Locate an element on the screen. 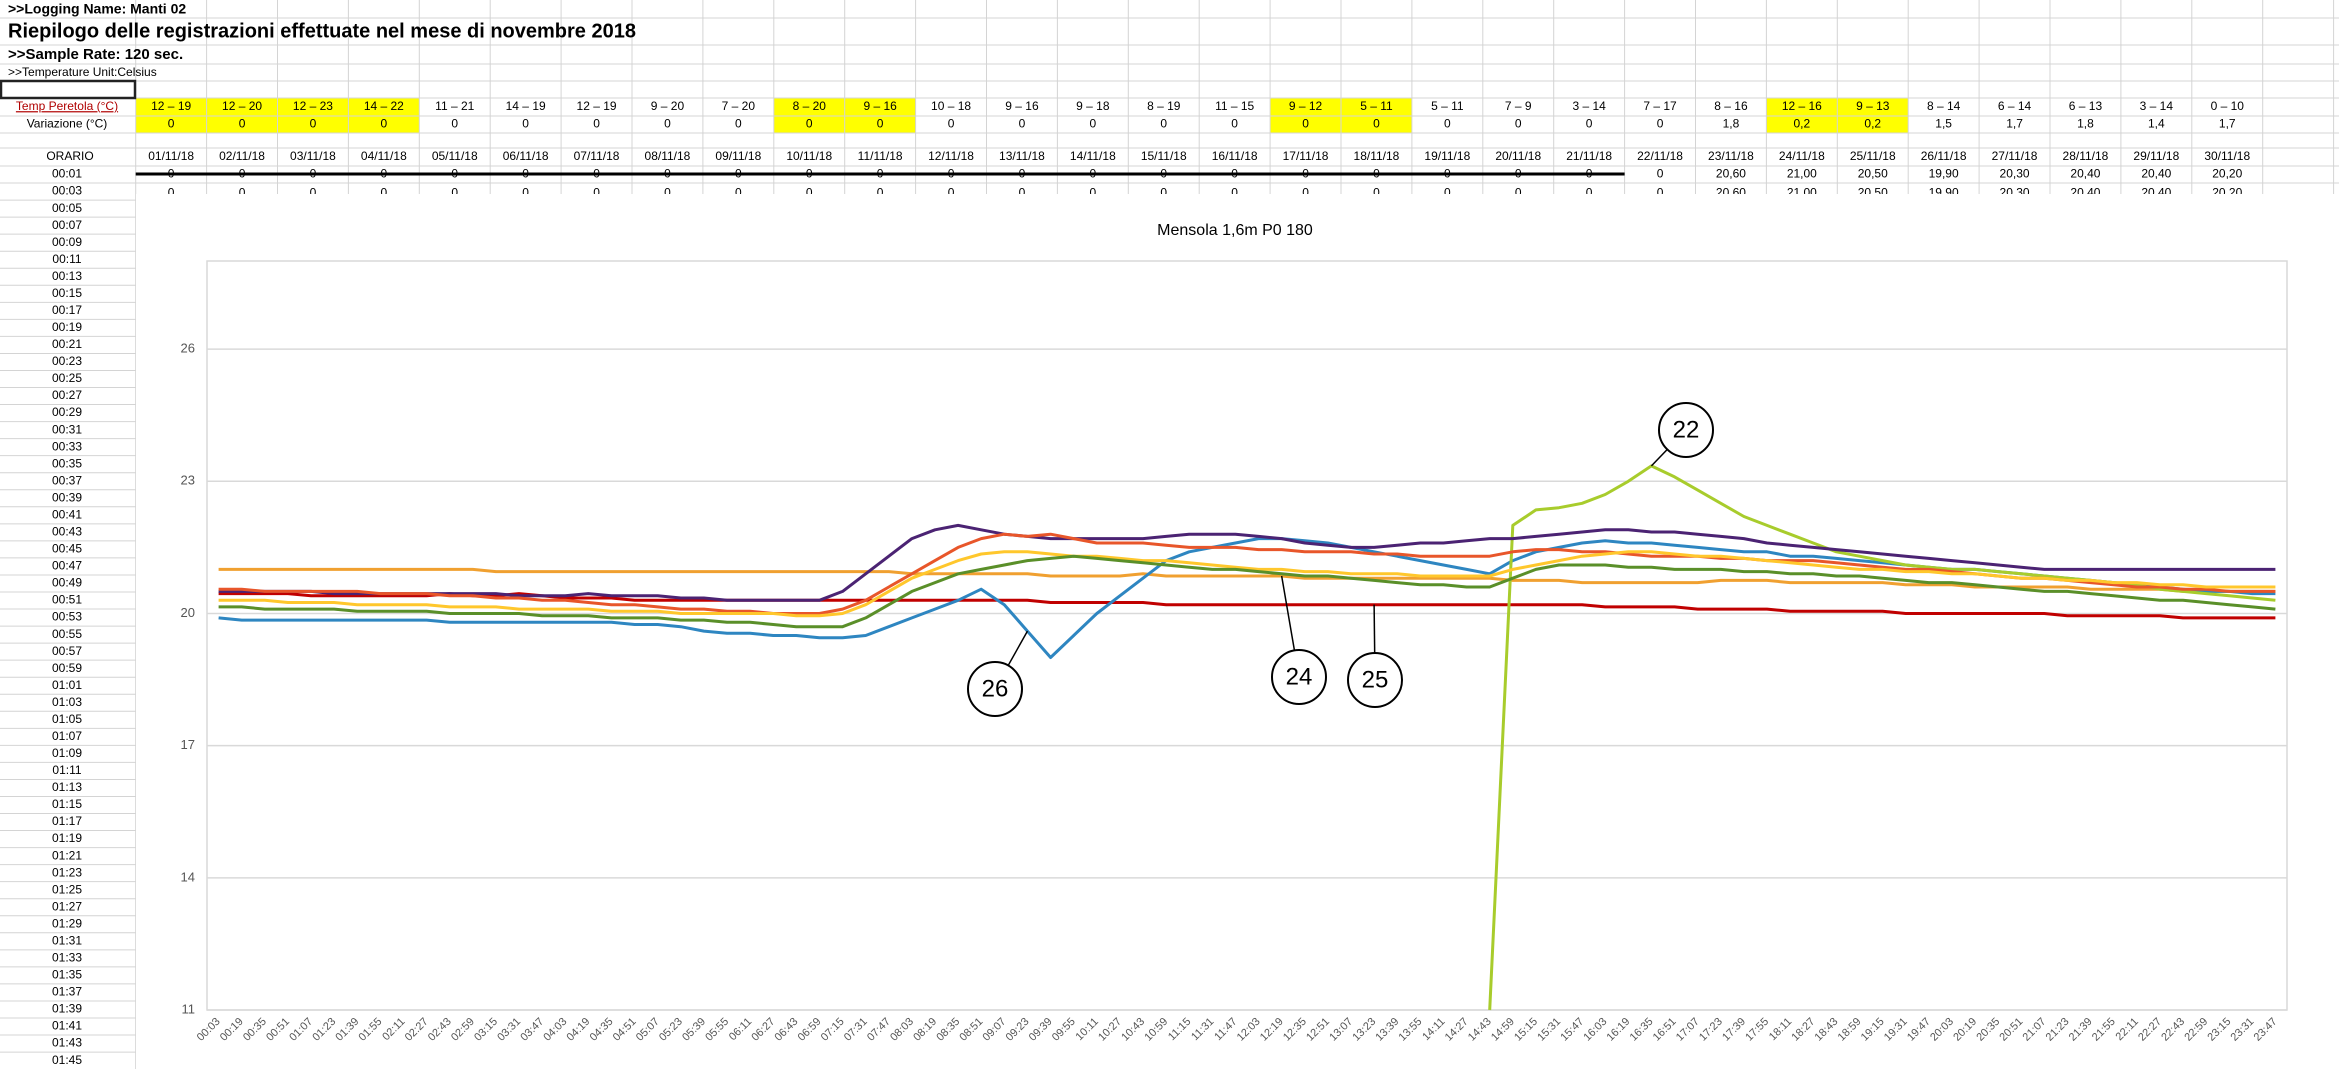  temp-range: 12 – 19 is located at coordinates (171, 106).